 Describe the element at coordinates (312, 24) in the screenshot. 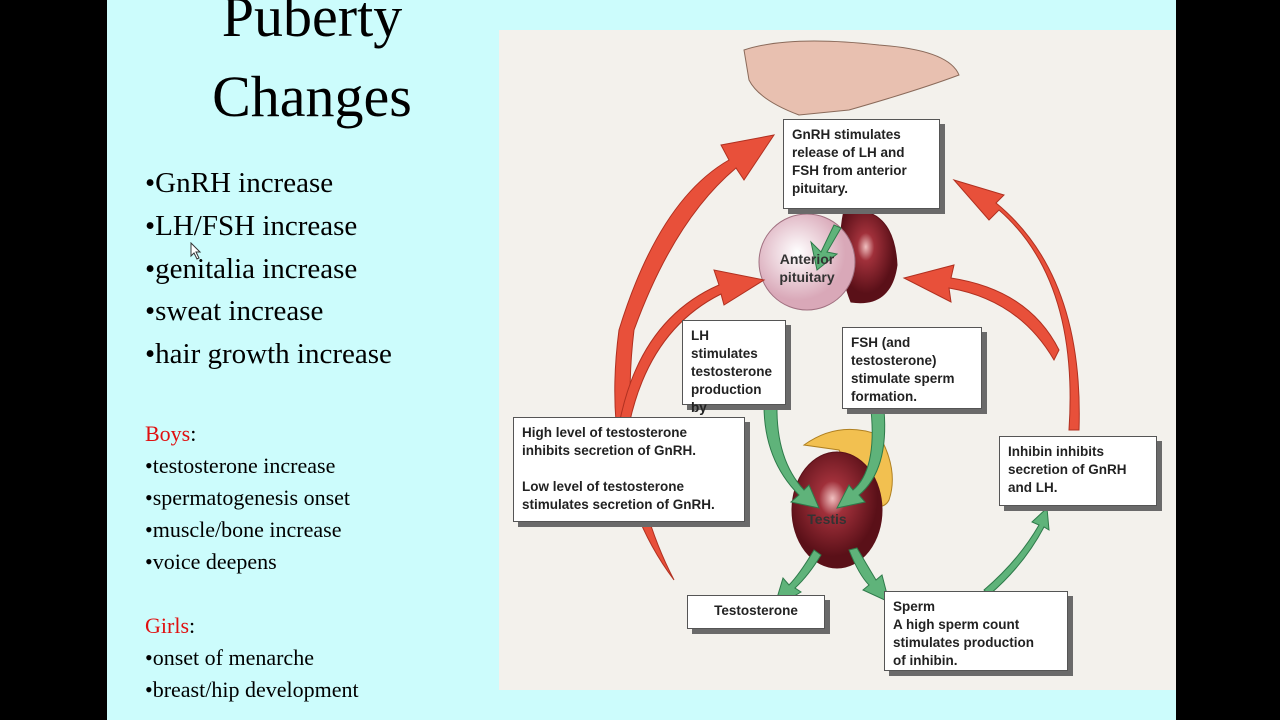

I see `slide-title-line1: Puberty` at that location.